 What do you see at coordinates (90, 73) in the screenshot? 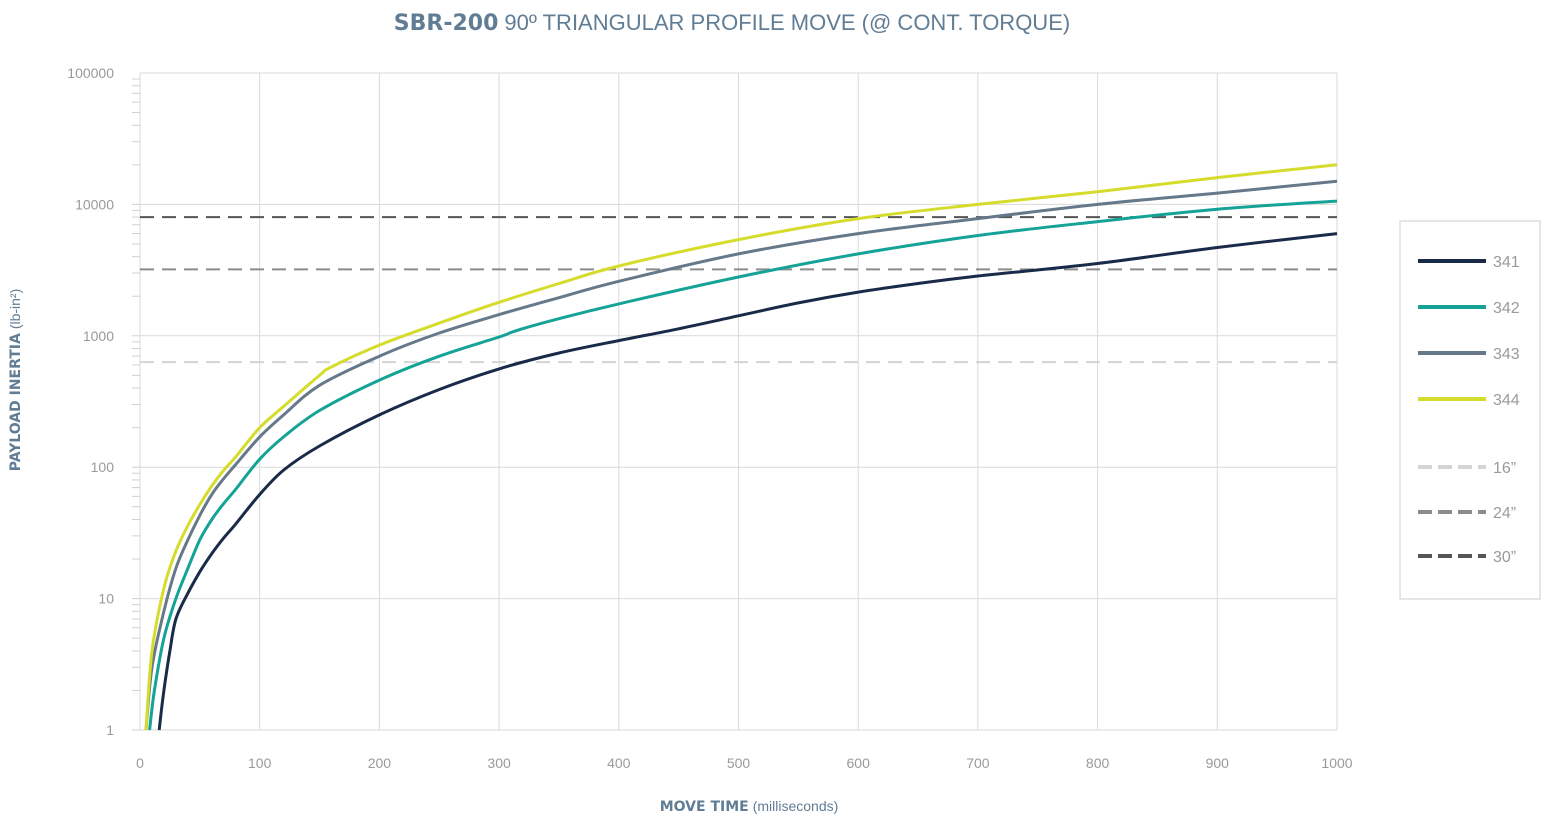
I see `y-tick-label: 100000` at bounding box center [90, 73].